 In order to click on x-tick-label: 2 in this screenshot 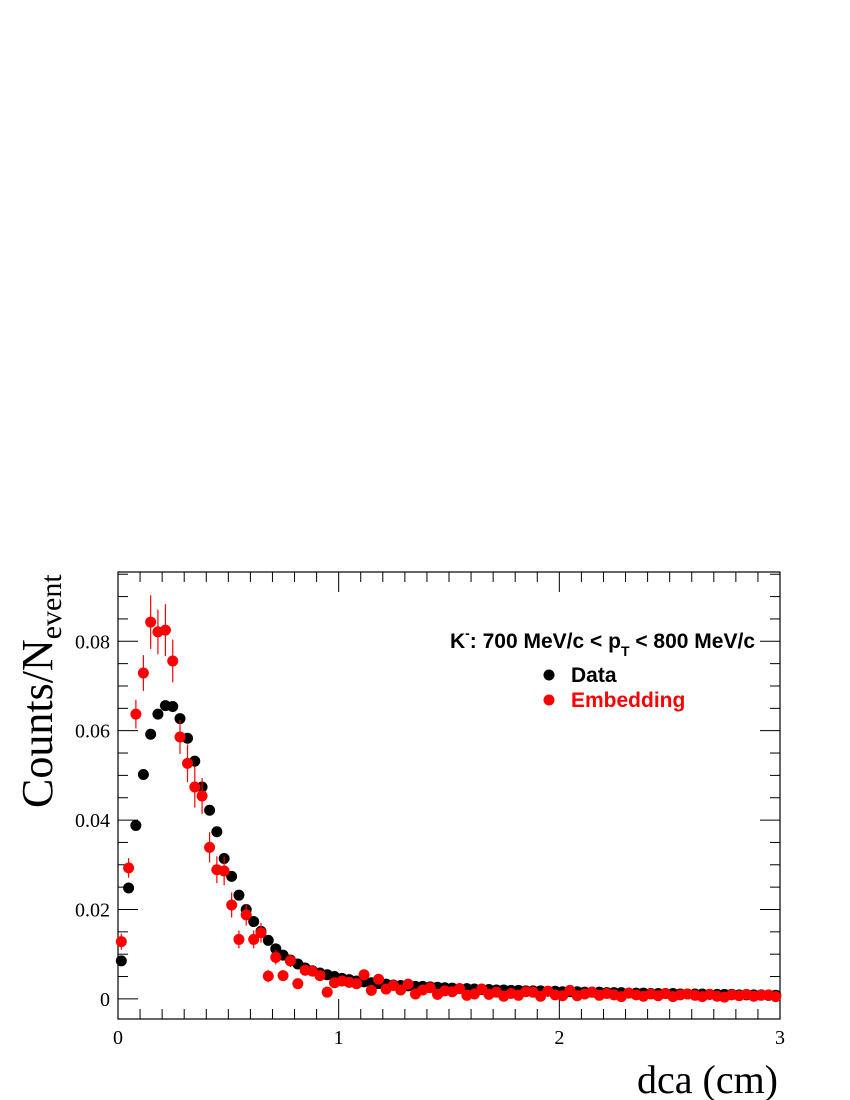, I will do `click(559, 1038)`.